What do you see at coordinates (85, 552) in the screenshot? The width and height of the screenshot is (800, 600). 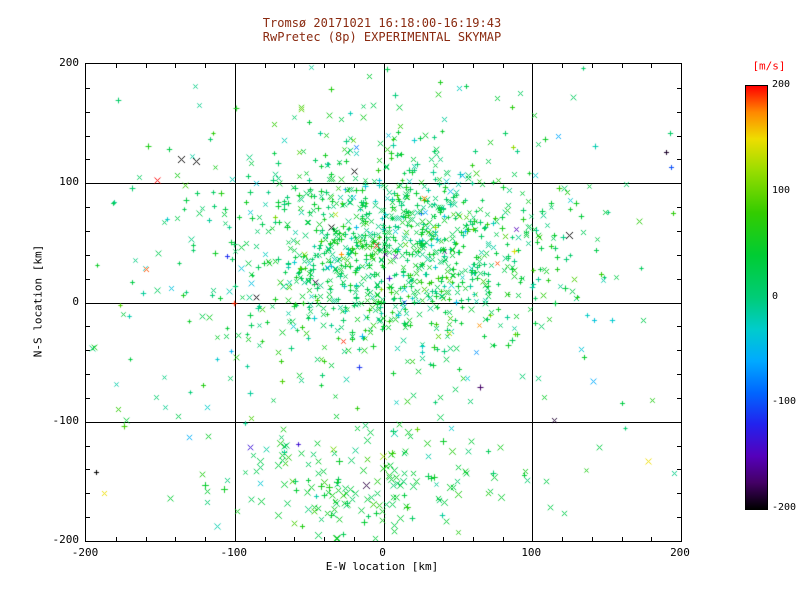 I see `x-tick-label: -200` at bounding box center [85, 552].